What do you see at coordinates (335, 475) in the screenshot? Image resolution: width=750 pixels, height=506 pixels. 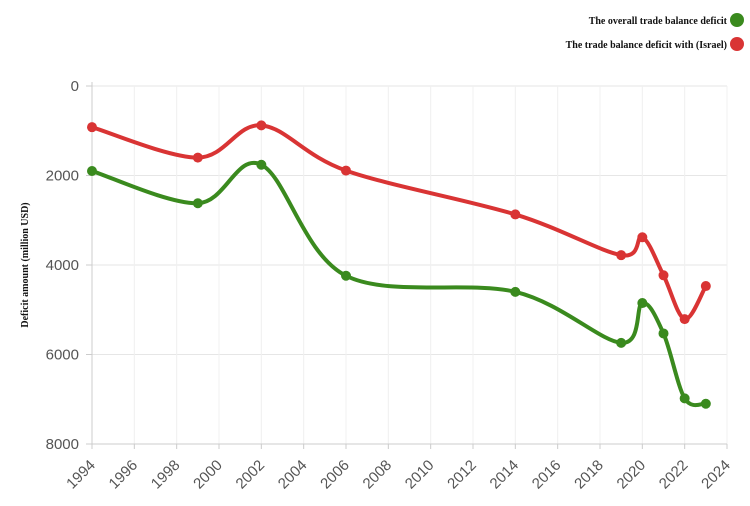 I see `x-tick-label: 2006` at bounding box center [335, 475].